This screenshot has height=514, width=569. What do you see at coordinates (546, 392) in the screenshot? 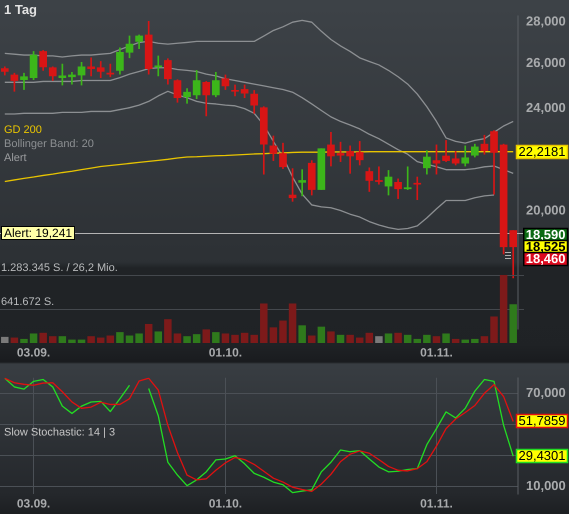
I see `y-tick-label: 70,000` at bounding box center [546, 392].